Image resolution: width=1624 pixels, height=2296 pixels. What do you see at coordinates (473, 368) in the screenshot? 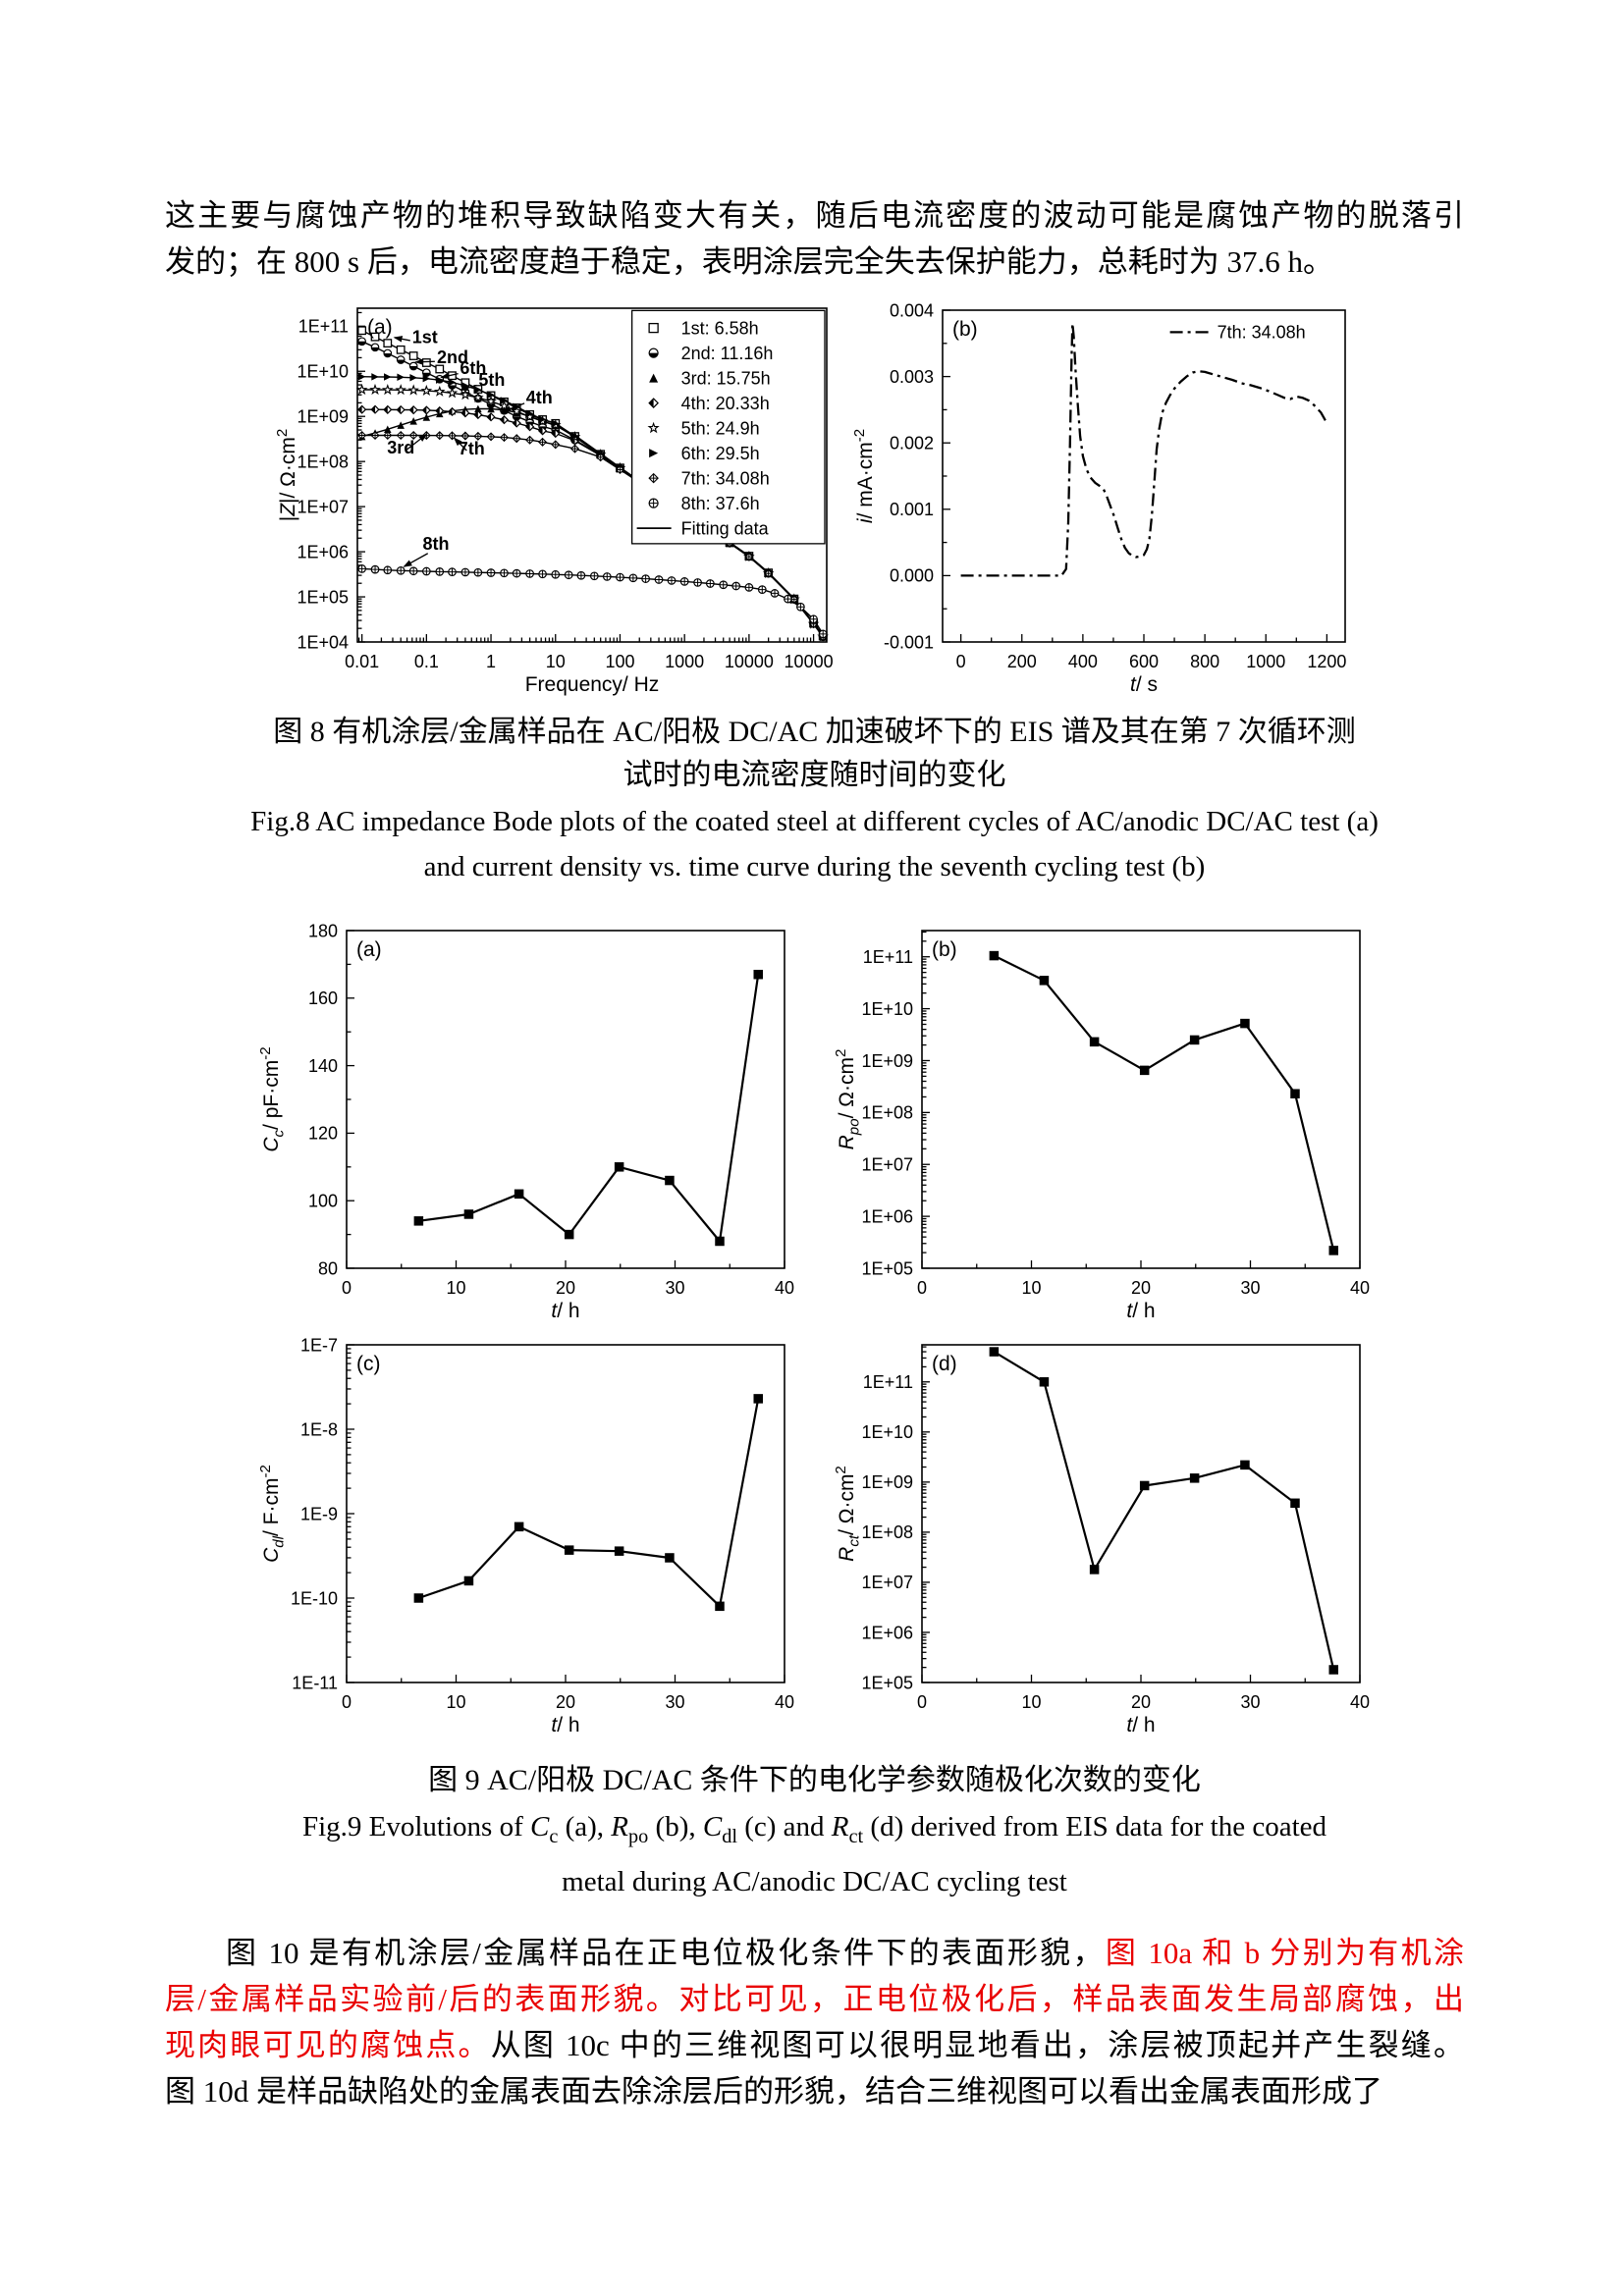
I see `svg-text: 6th` at bounding box center [473, 368].